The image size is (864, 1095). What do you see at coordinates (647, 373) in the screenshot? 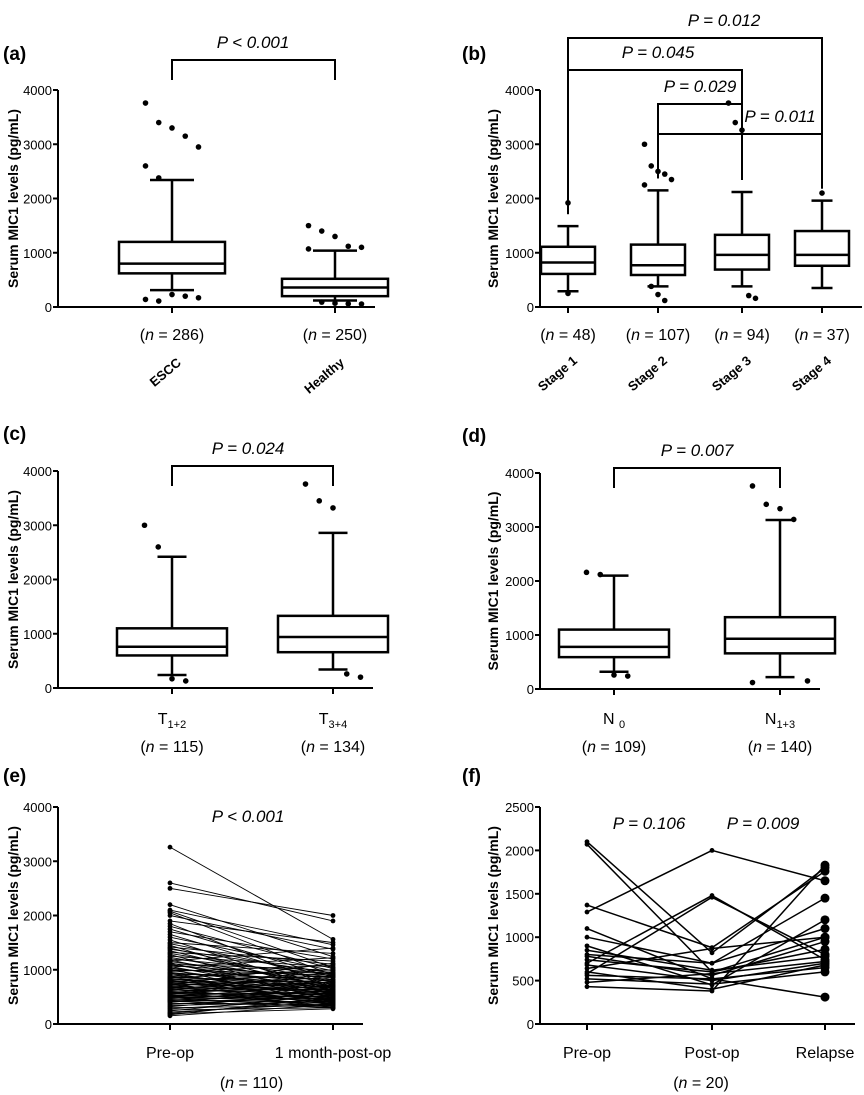
I see `category-label: Stage 2` at bounding box center [647, 373].